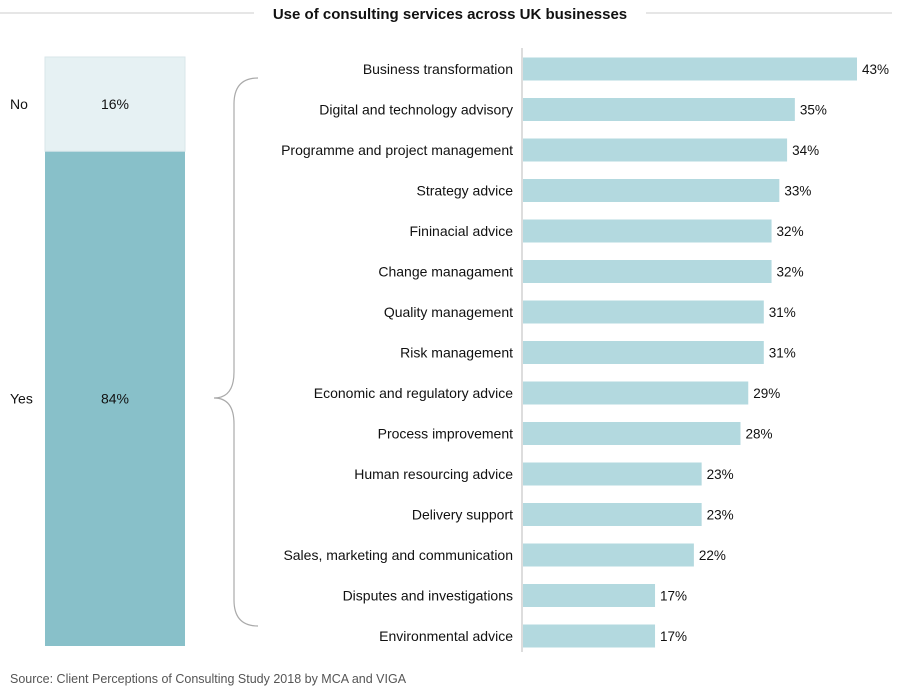 This screenshot has height=690, width=900. Describe the element at coordinates (813, 110) in the screenshot. I see `bar-value-label: 35%` at that location.